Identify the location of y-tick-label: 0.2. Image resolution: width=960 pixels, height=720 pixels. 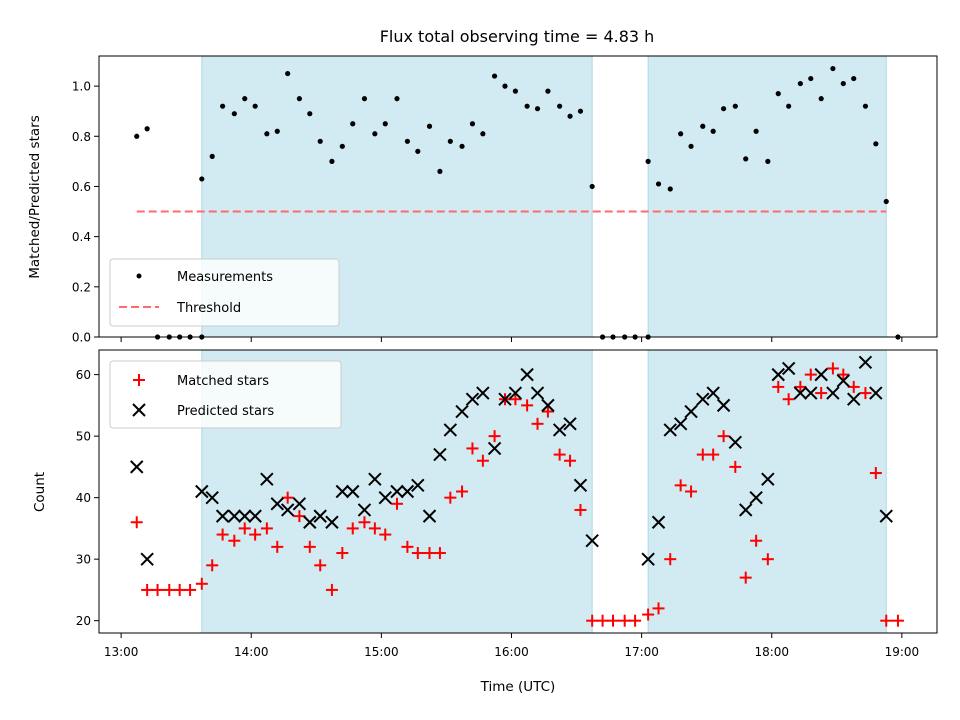
(81, 287).